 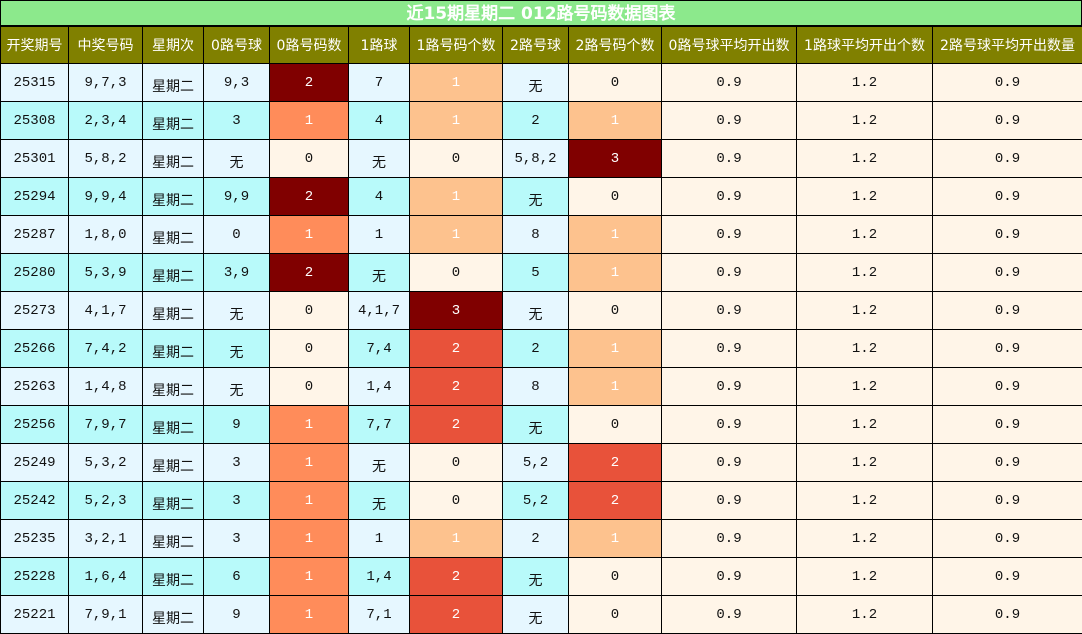 I want to click on cell-route2-balls: 5,8,2, so click(x=536, y=159).